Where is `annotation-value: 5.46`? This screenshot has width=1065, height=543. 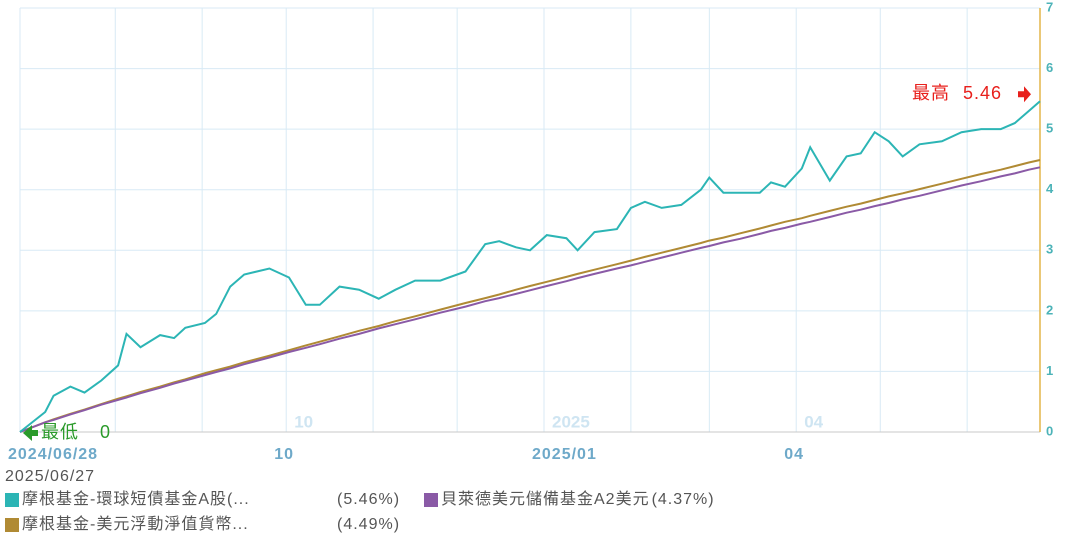 annotation-value: 5.46 is located at coordinates (982, 93).